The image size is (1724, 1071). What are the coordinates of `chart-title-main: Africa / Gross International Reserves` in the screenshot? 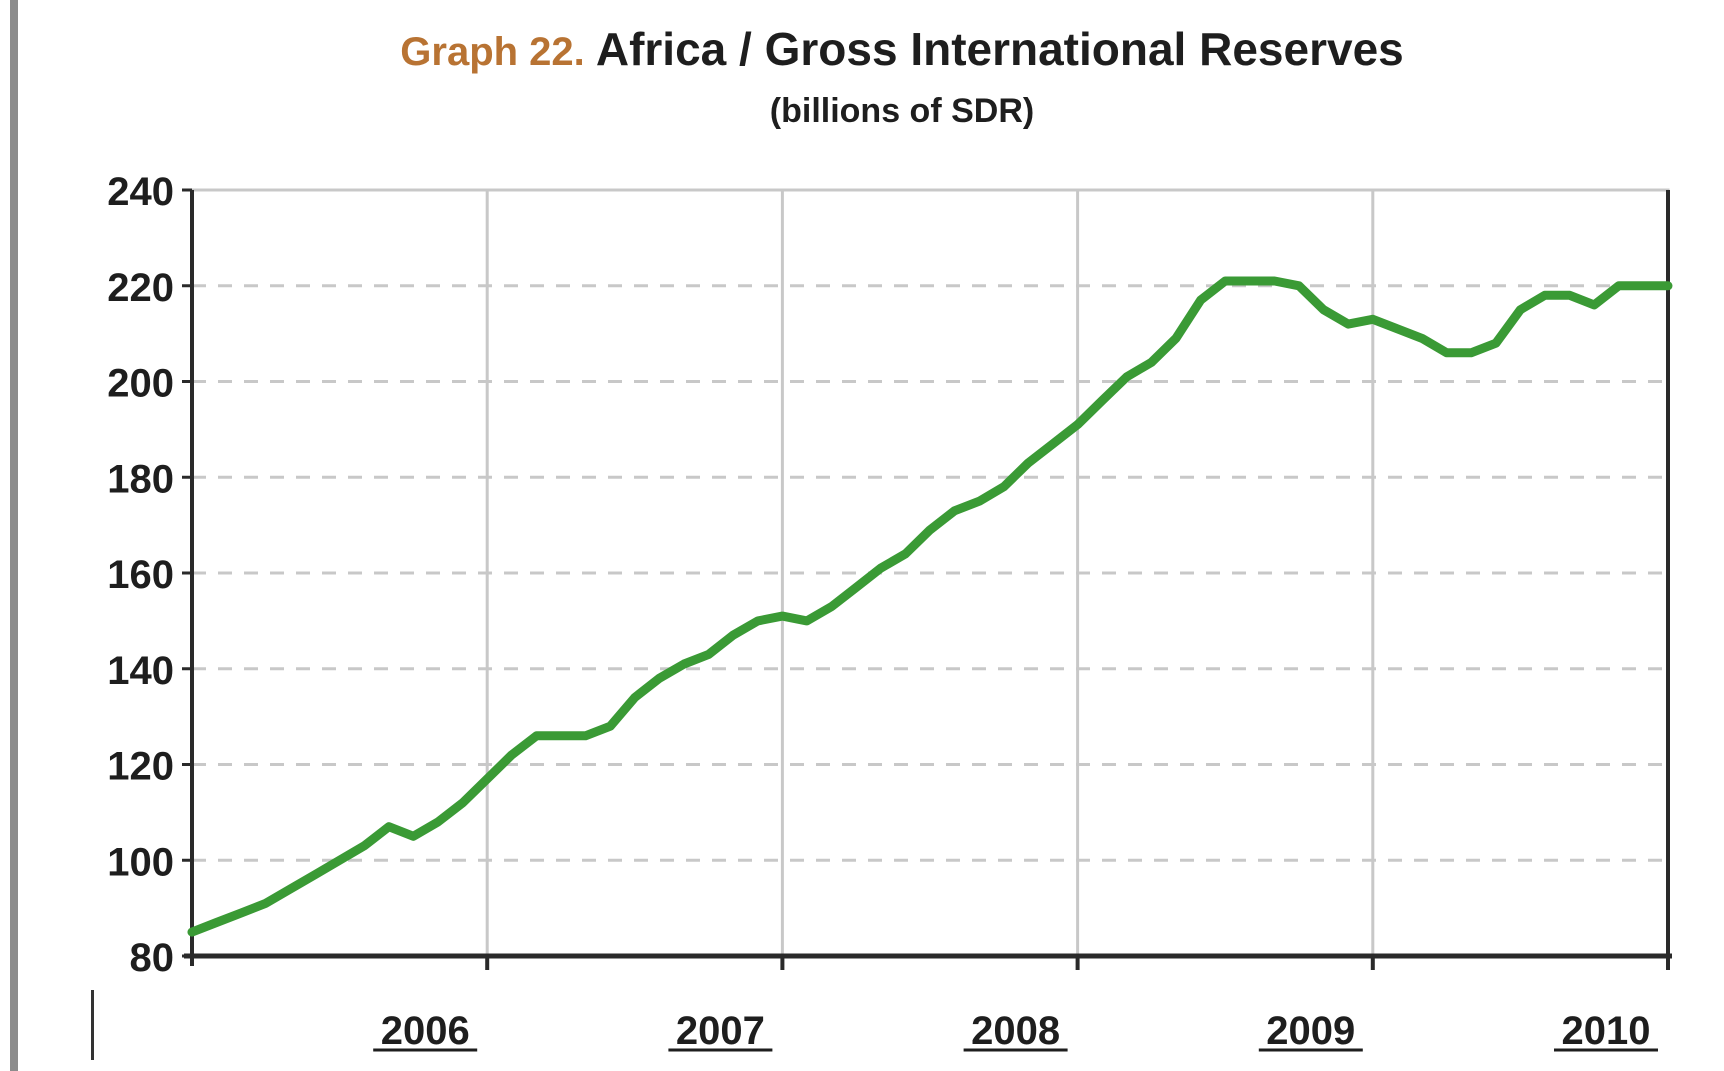 It's located at (999, 49).